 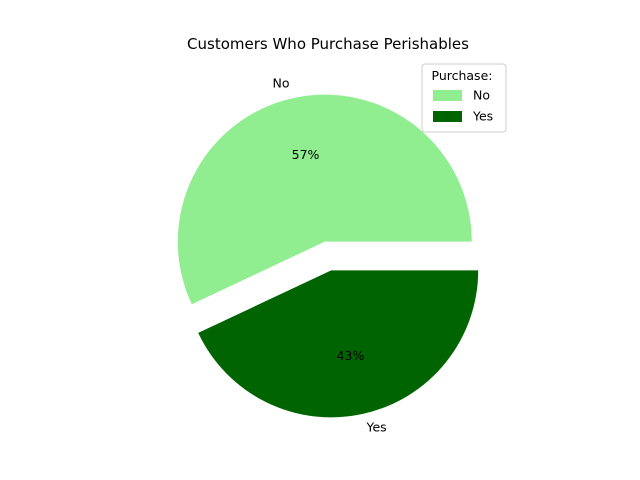 What do you see at coordinates (375, 427) in the screenshot?
I see `slice-label-yes: Yes` at bounding box center [375, 427].